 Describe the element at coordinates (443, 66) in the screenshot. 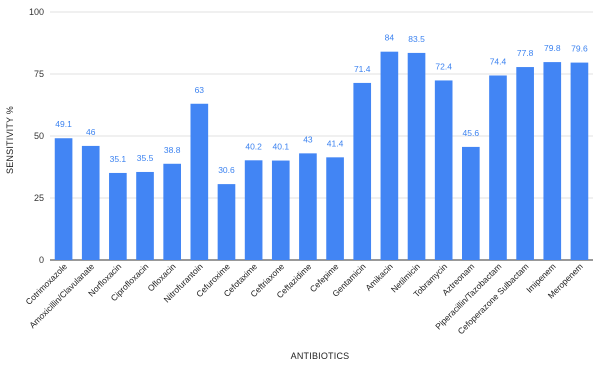

I see `data-label: 72.4` at that location.